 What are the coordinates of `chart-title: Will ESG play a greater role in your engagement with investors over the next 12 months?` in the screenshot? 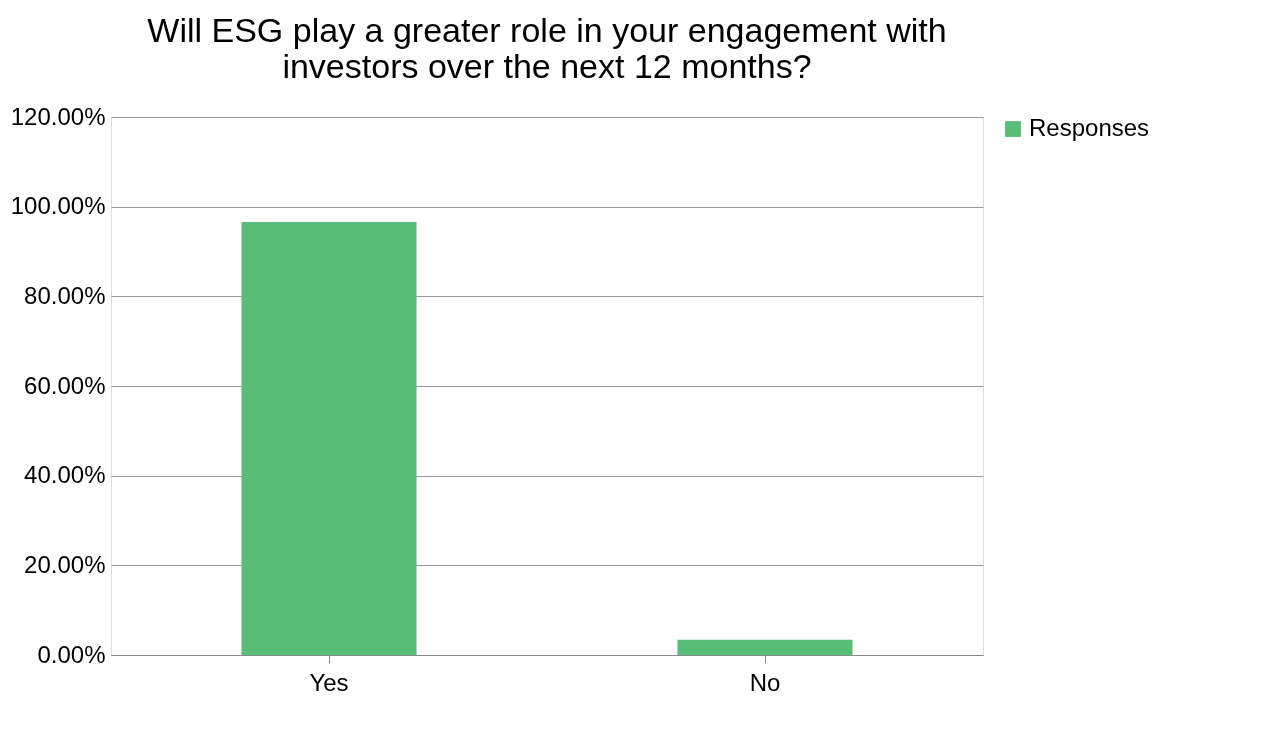 It's located at (547, 48).